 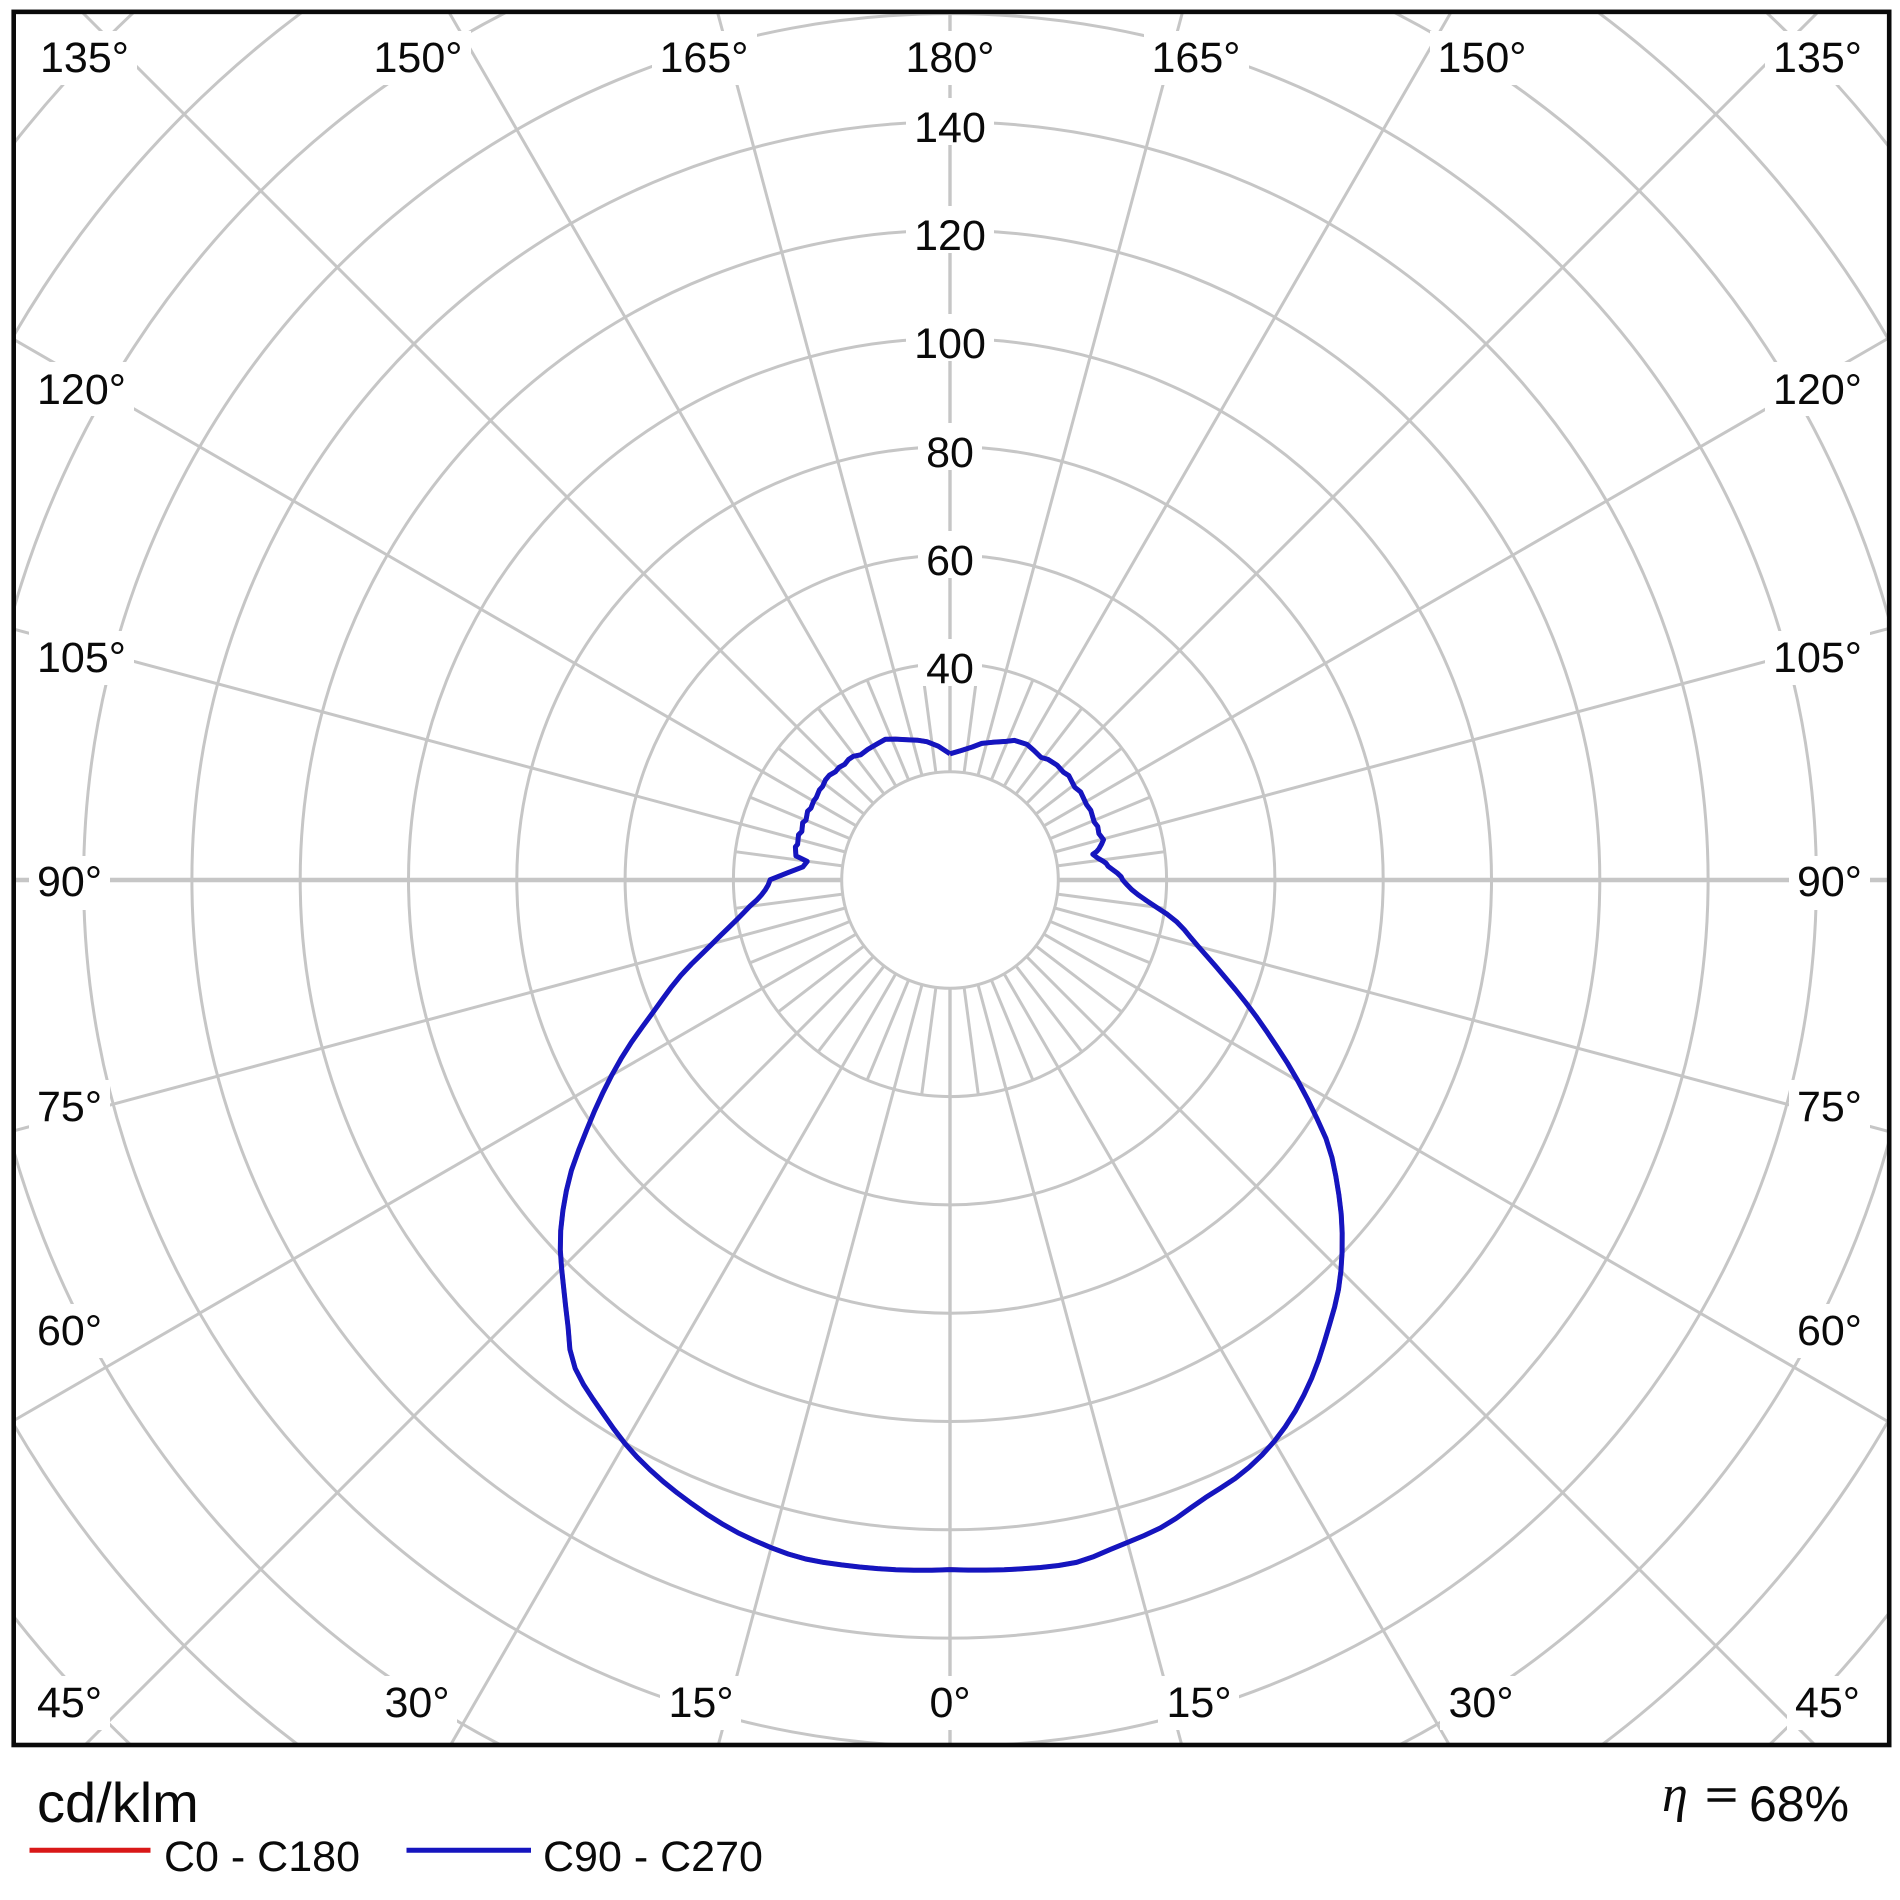 I want to click on svg-text: 120, so click(x=950, y=236).